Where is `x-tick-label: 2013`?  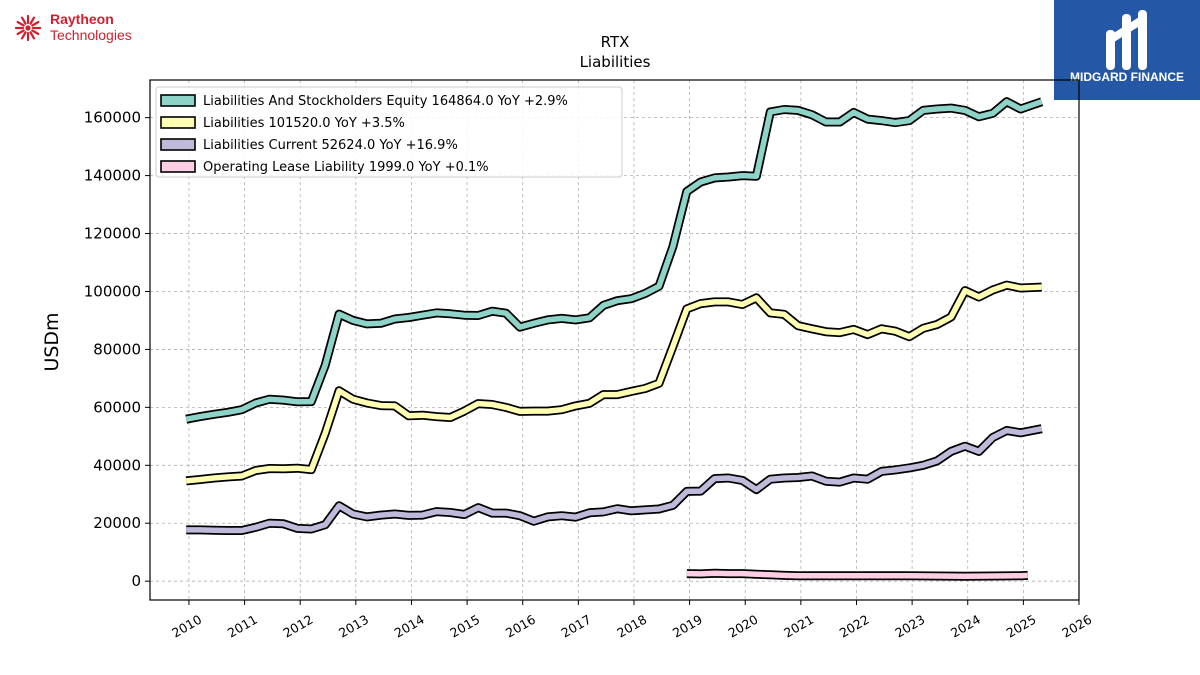
x-tick-label: 2013 is located at coordinates (353, 626).